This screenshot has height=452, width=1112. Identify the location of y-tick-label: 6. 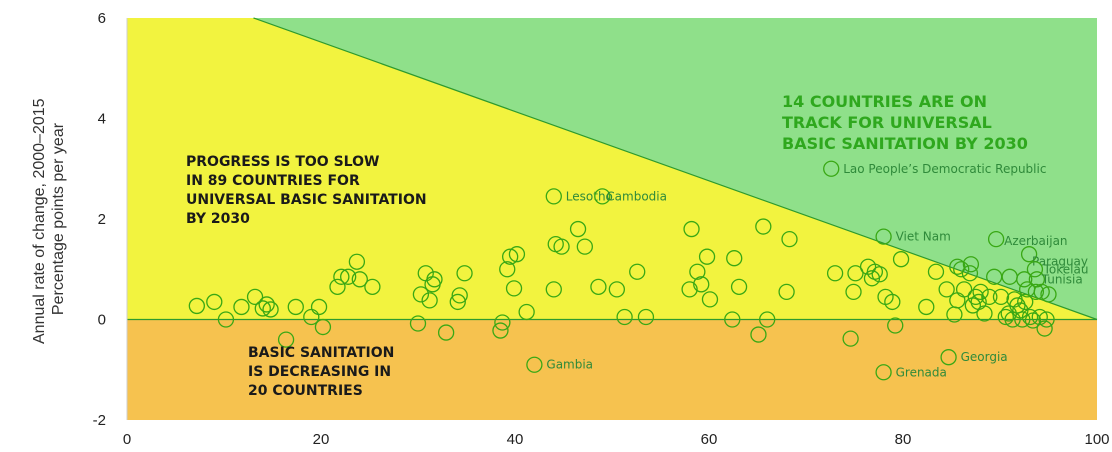
(102, 18).